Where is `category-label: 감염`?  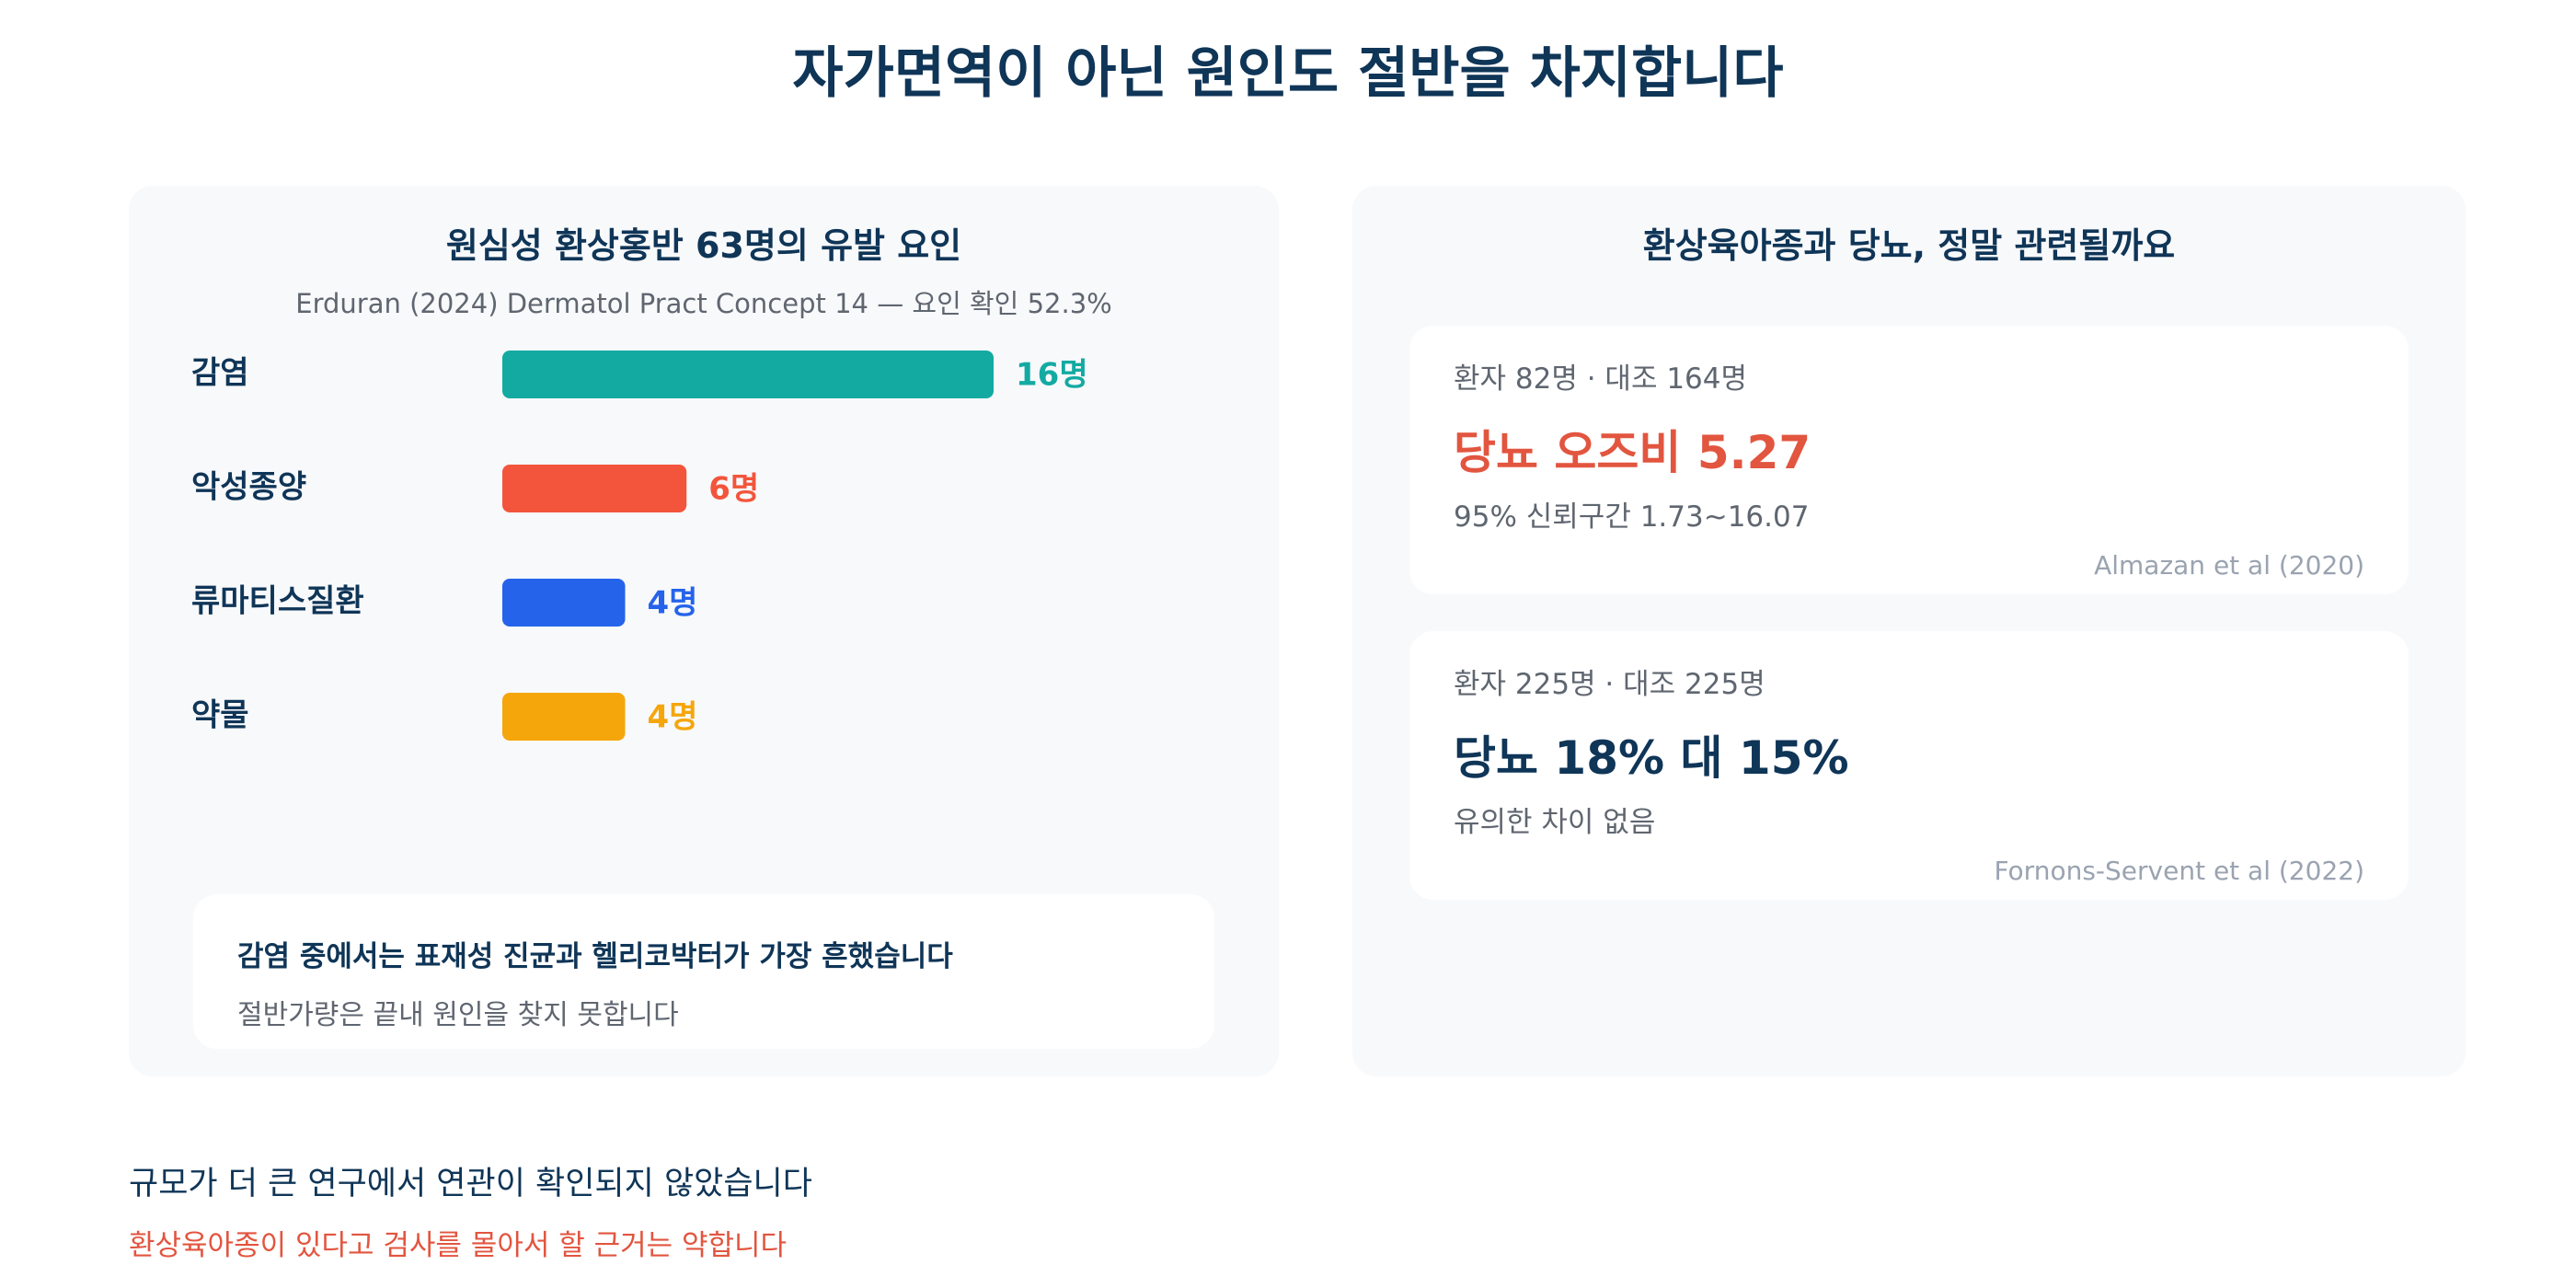
category-label: 감염 is located at coordinates (220, 373).